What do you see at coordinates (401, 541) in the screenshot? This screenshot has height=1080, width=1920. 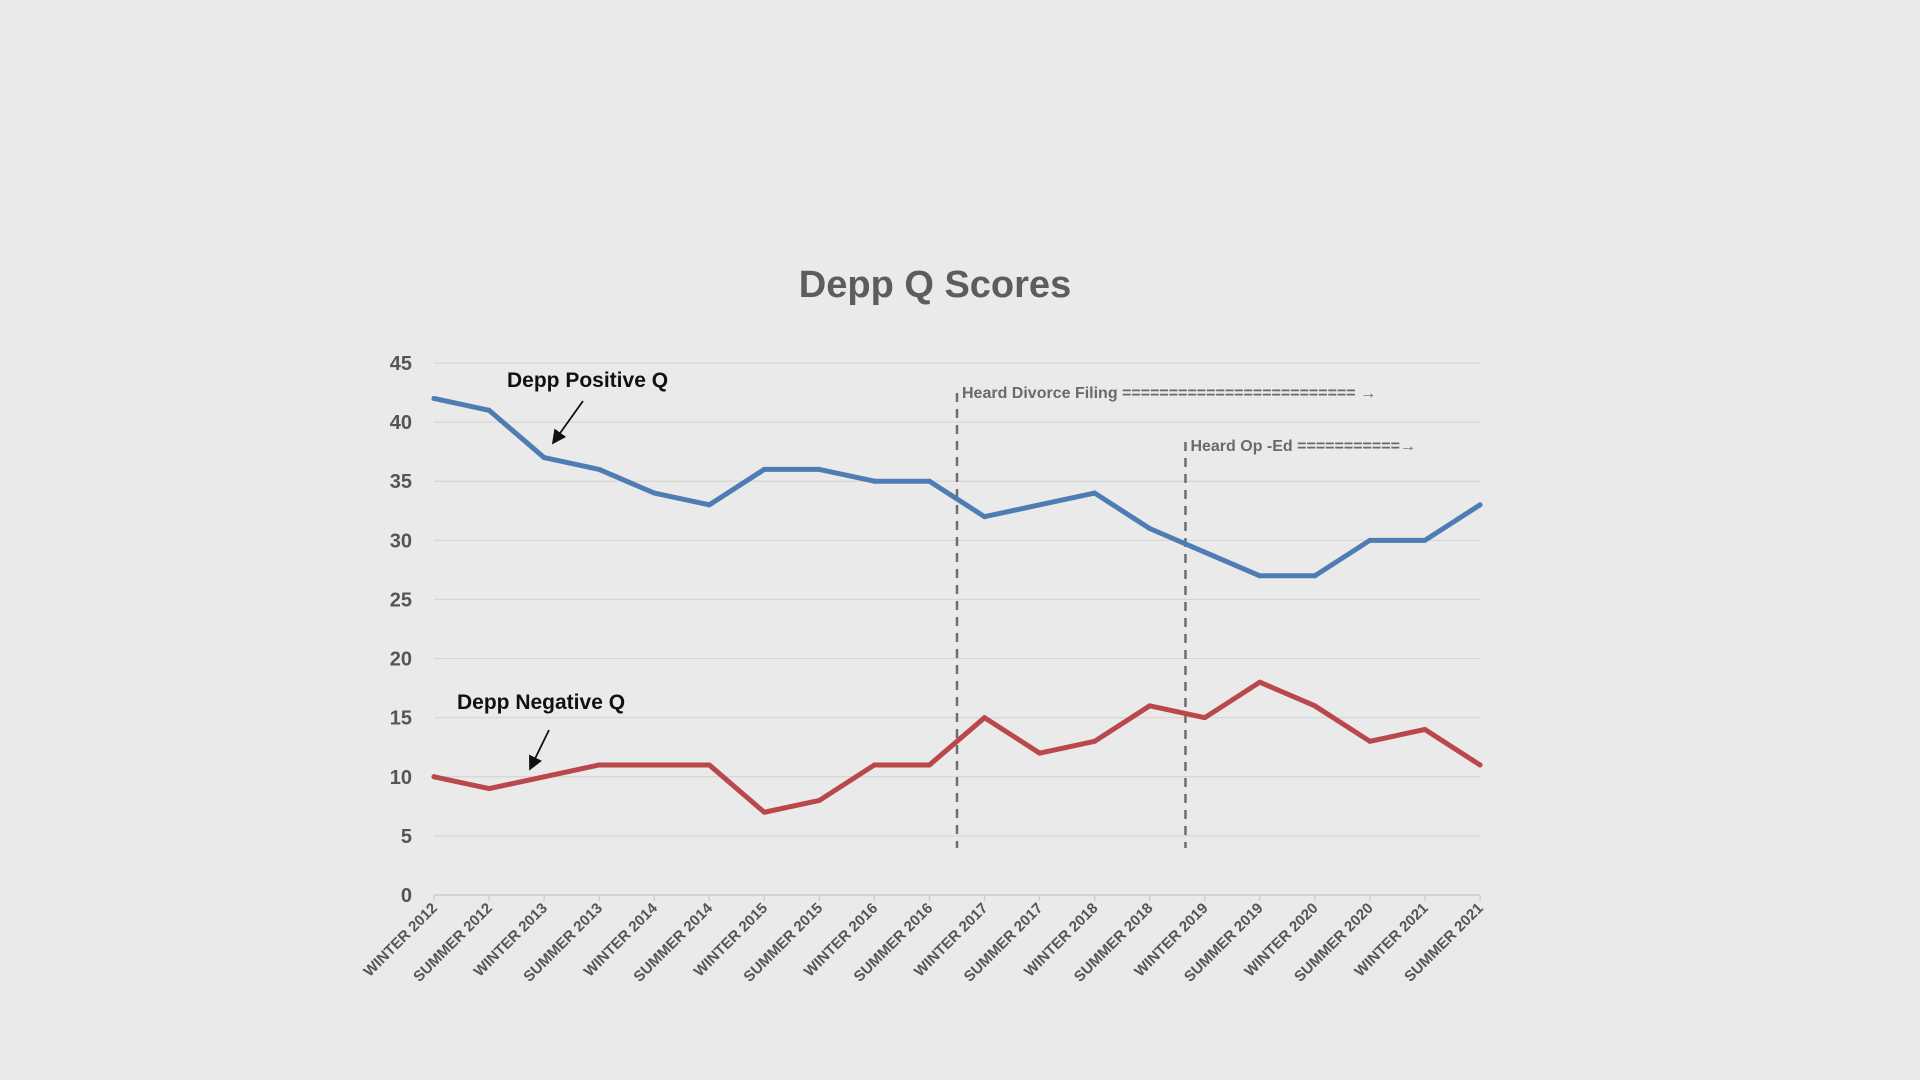 I see `y-tick-label: 30` at bounding box center [401, 541].